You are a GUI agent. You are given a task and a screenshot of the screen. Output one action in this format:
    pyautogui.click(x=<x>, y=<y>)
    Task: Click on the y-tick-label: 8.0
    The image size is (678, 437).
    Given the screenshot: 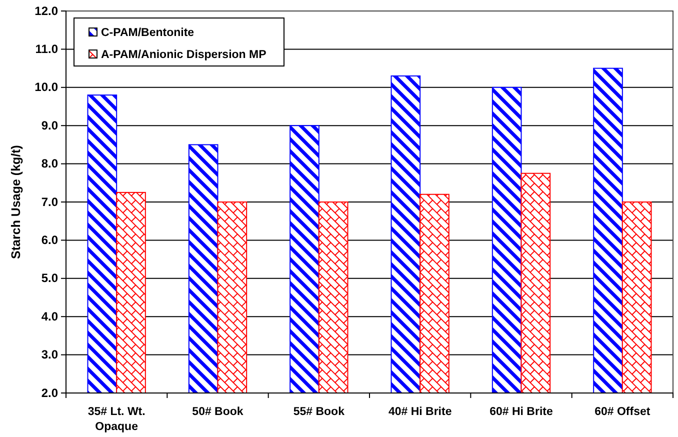 What is the action you would take?
    pyautogui.click(x=49, y=163)
    